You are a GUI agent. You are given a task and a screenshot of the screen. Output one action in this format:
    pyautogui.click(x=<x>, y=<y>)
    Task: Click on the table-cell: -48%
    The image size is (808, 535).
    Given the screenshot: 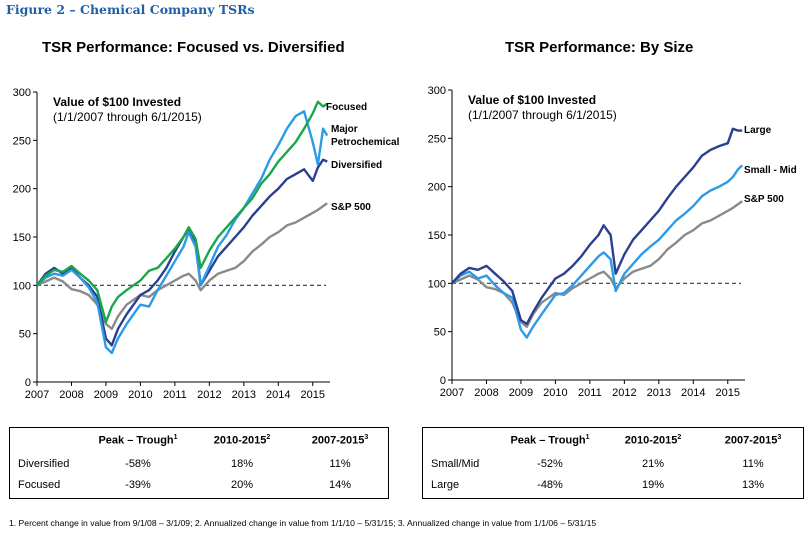 What is the action you would take?
    pyautogui.click(x=550, y=485)
    